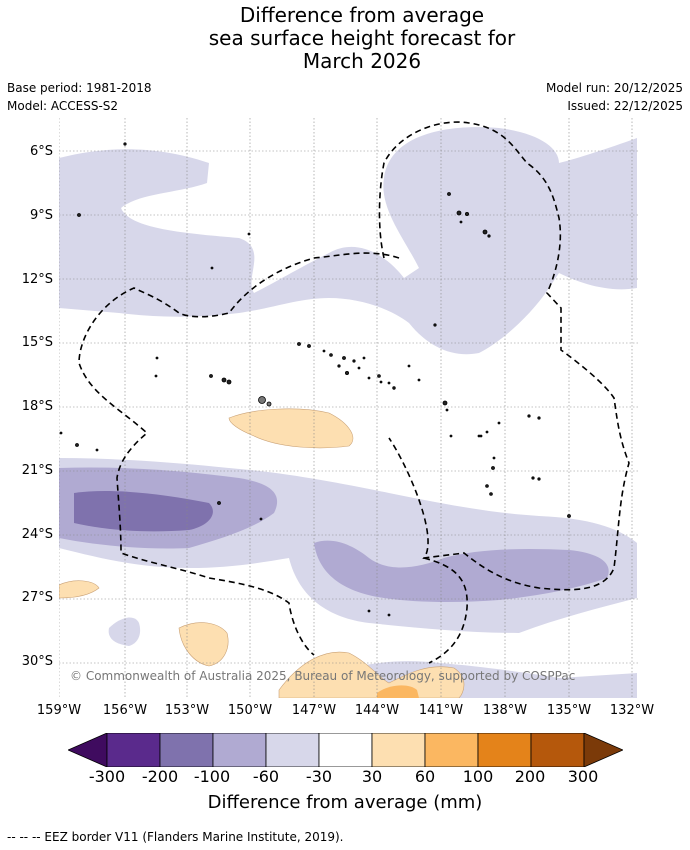 This screenshot has height=850, width=690. I want to click on colorbar-label-plus200: 200, so click(530, 776).